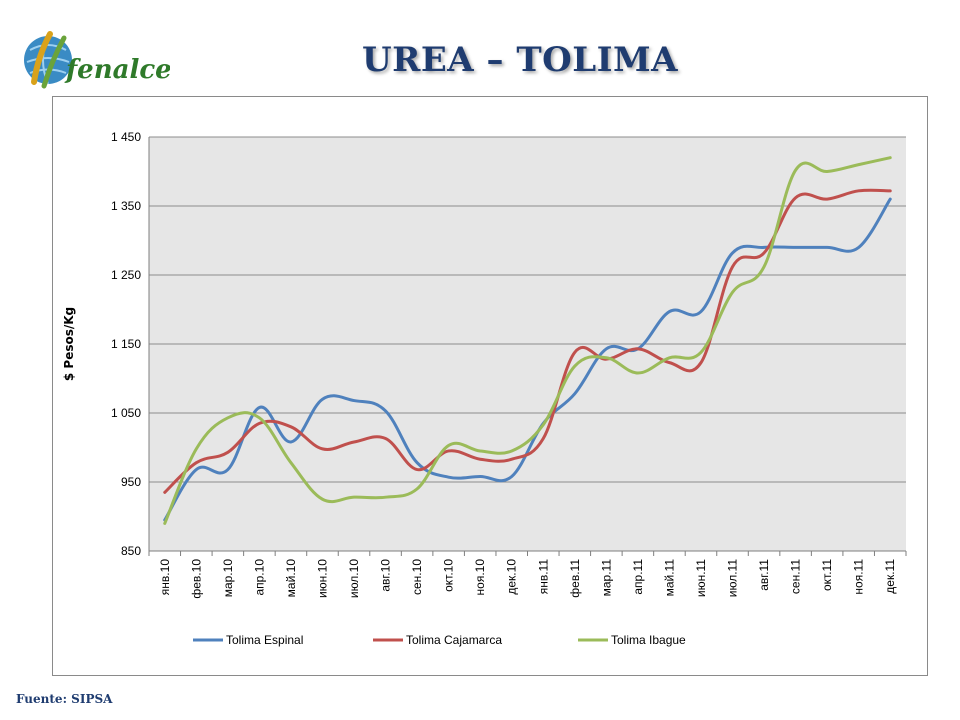 The image size is (960, 720). What do you see at coordinates (606, 578) in the screenshot?
I see `x-tick-label: мар.11` at bounding box center [606, 578].